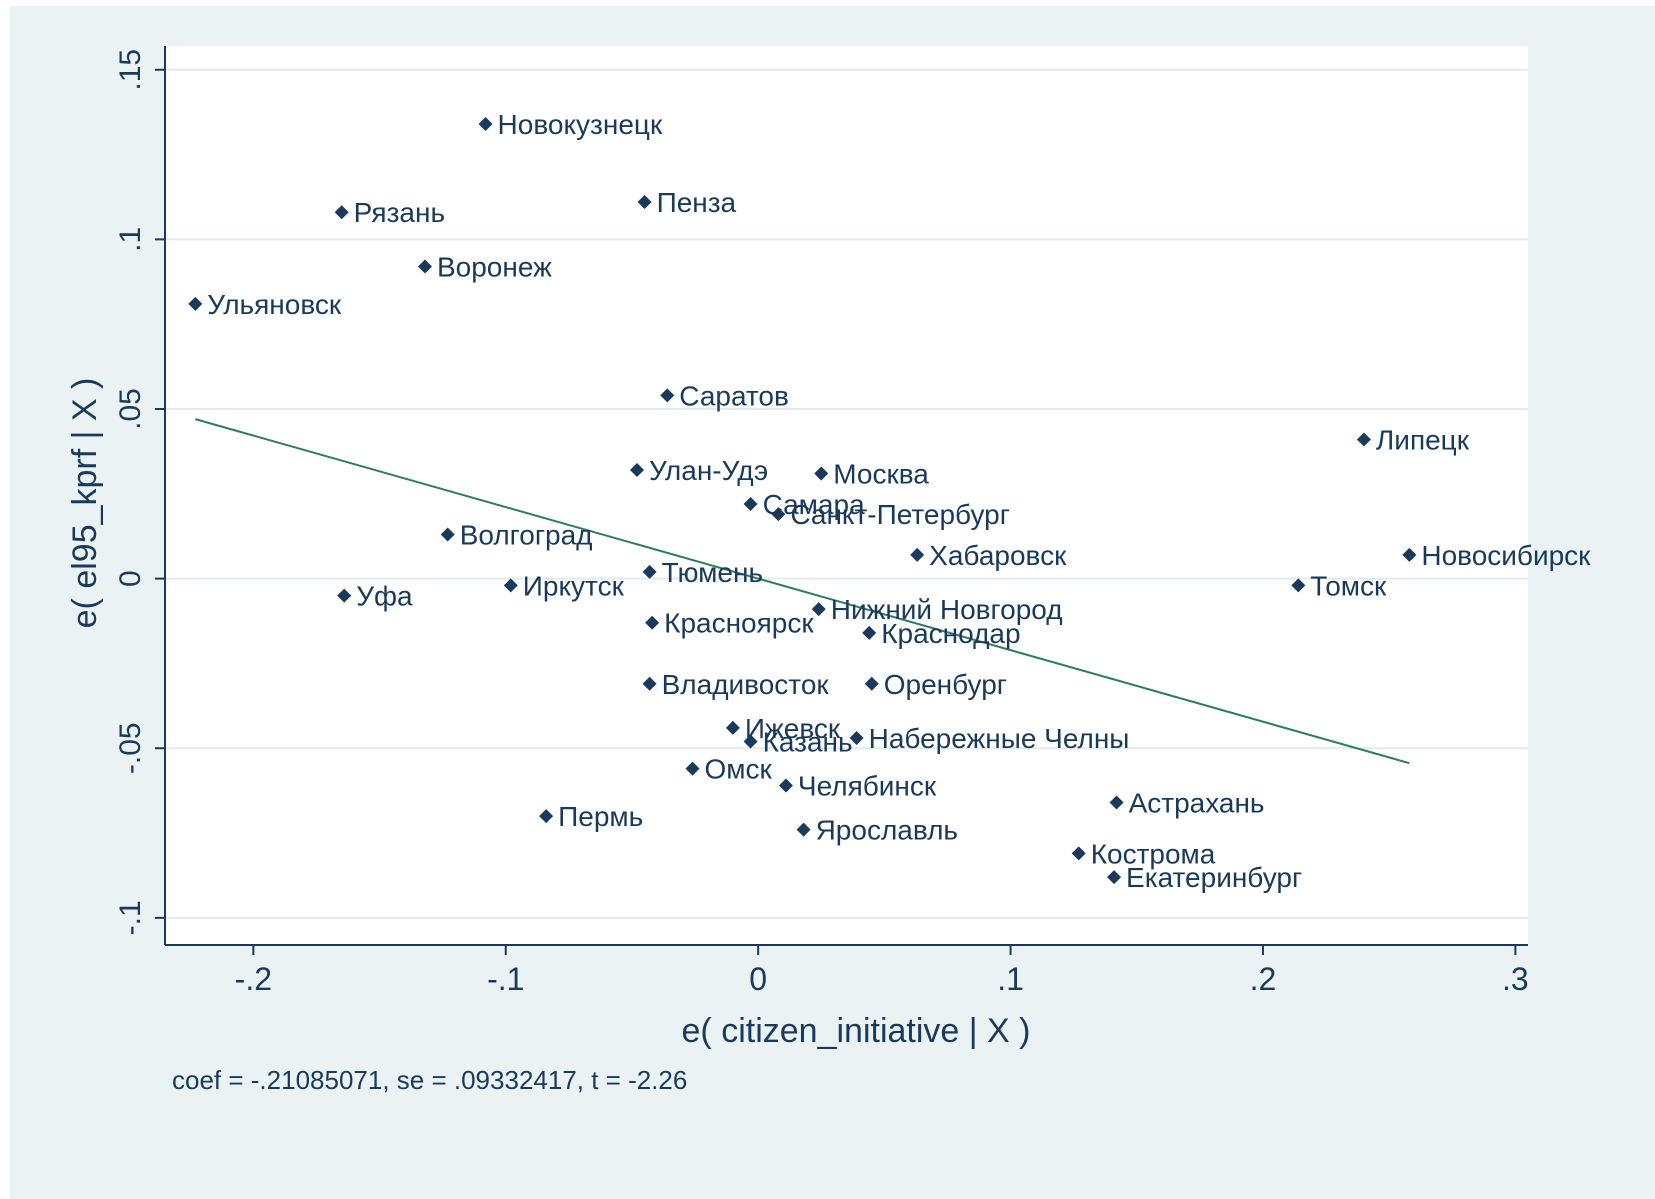 The width and height of the screenshot is (1655, 1199). I want to click on y-tick-label: .05, so click(130, 409).